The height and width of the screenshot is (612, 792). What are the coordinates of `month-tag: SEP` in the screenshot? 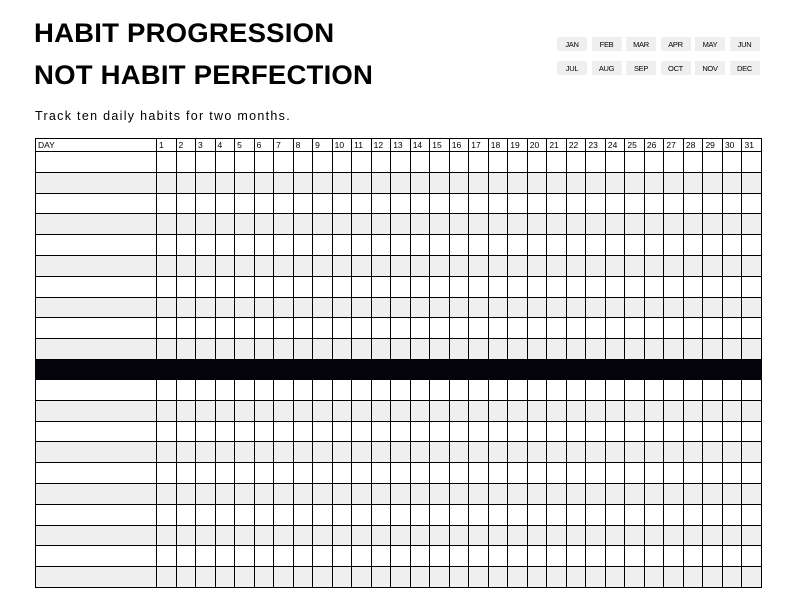 It's located at (641, 68).